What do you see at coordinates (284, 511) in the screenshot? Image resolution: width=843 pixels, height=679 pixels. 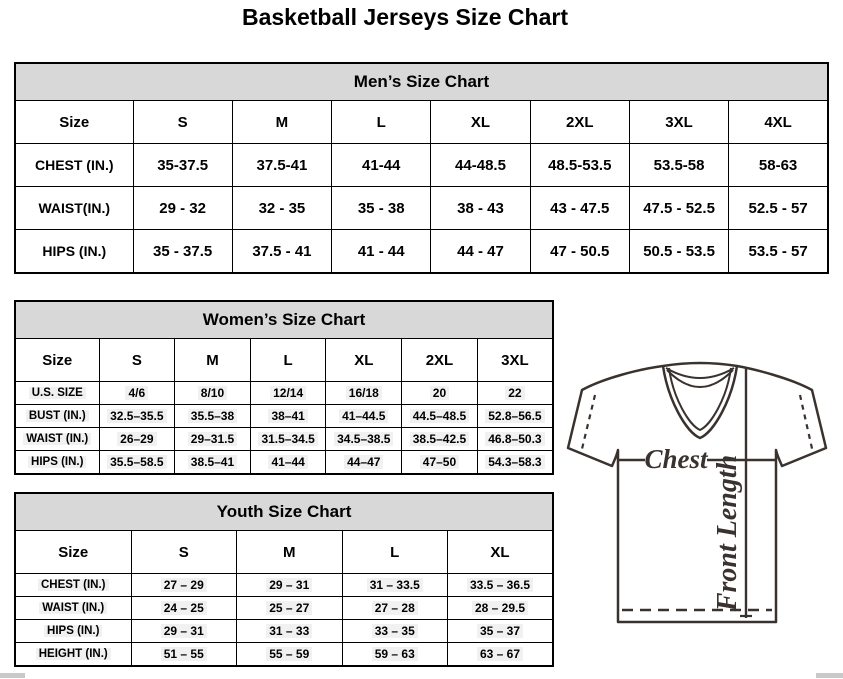 I see `table-title: Youth Size Chart` at bounding box center [284, 511].